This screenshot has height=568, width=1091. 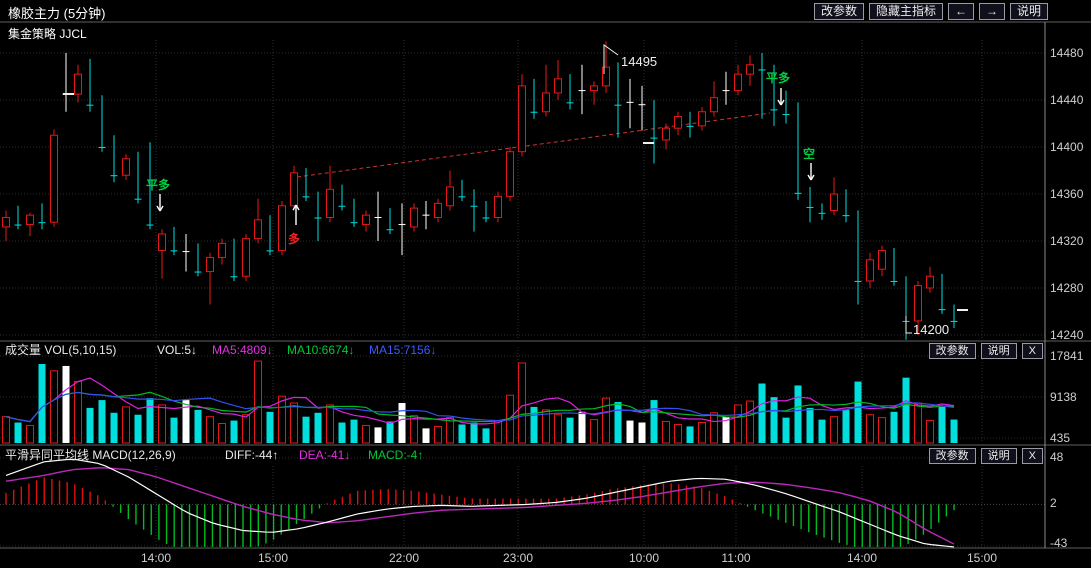 What do you see at coordinates (325, 455) in the screenshot?
I see `macd-dea-value: DEA:-41↓` at bounding box center [325, 455].